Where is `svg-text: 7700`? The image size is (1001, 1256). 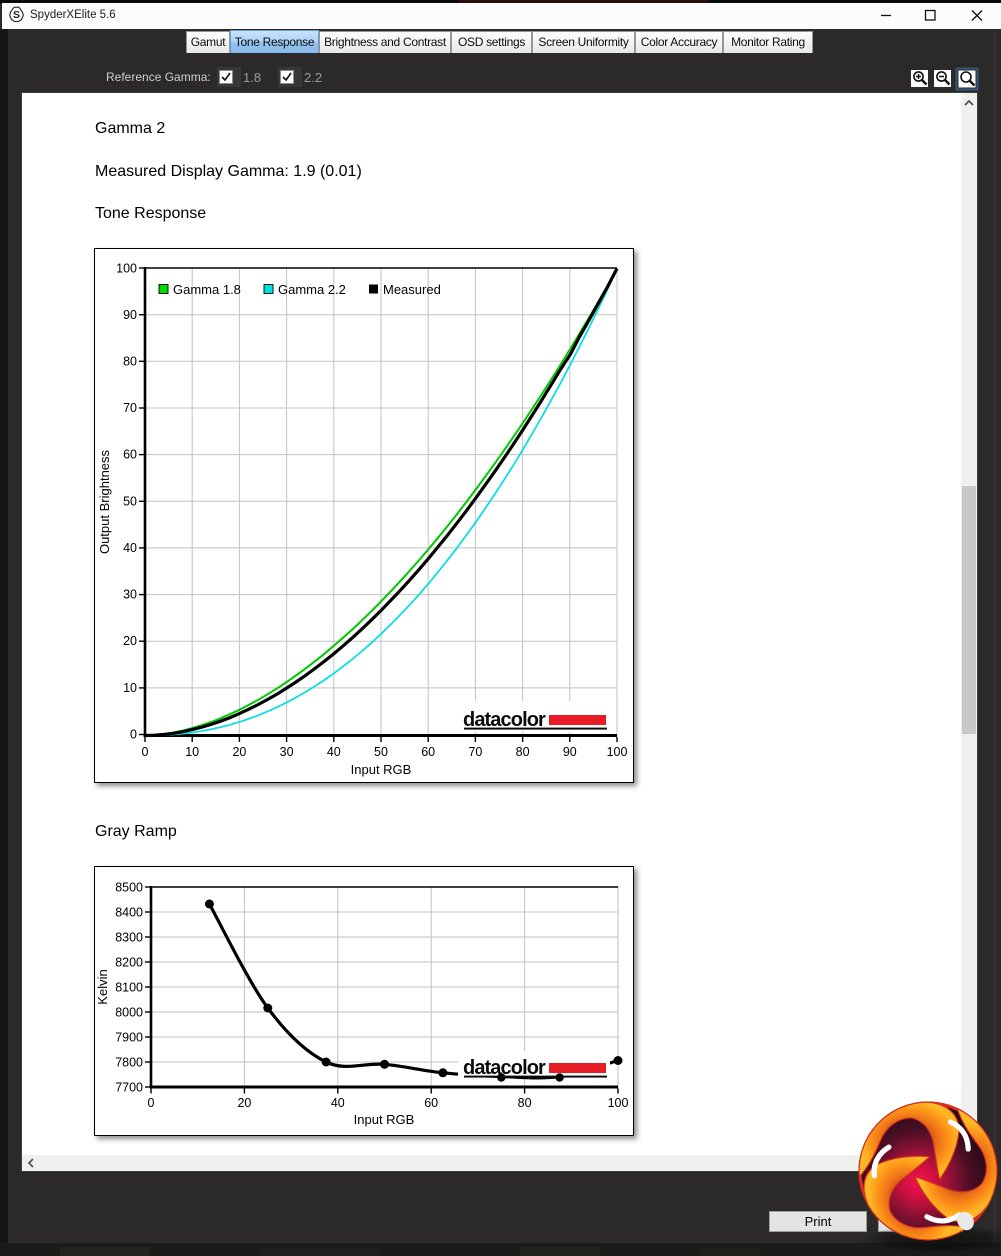
svg-text: 7700 is located at coordinates (129, 1088).